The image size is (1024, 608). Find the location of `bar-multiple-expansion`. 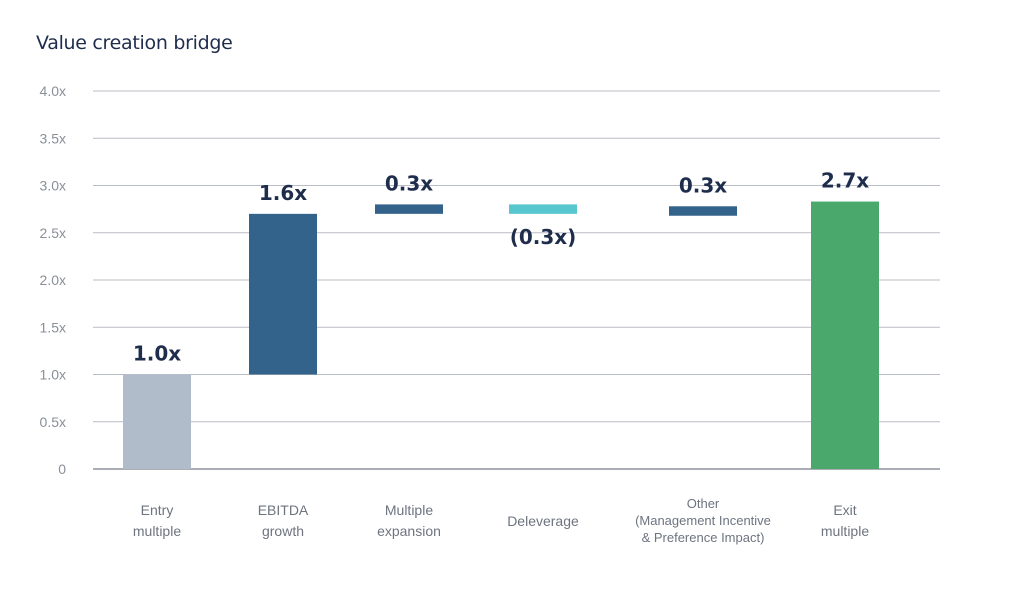

bar-multiple-expansion is located at coordinates (409, 209).